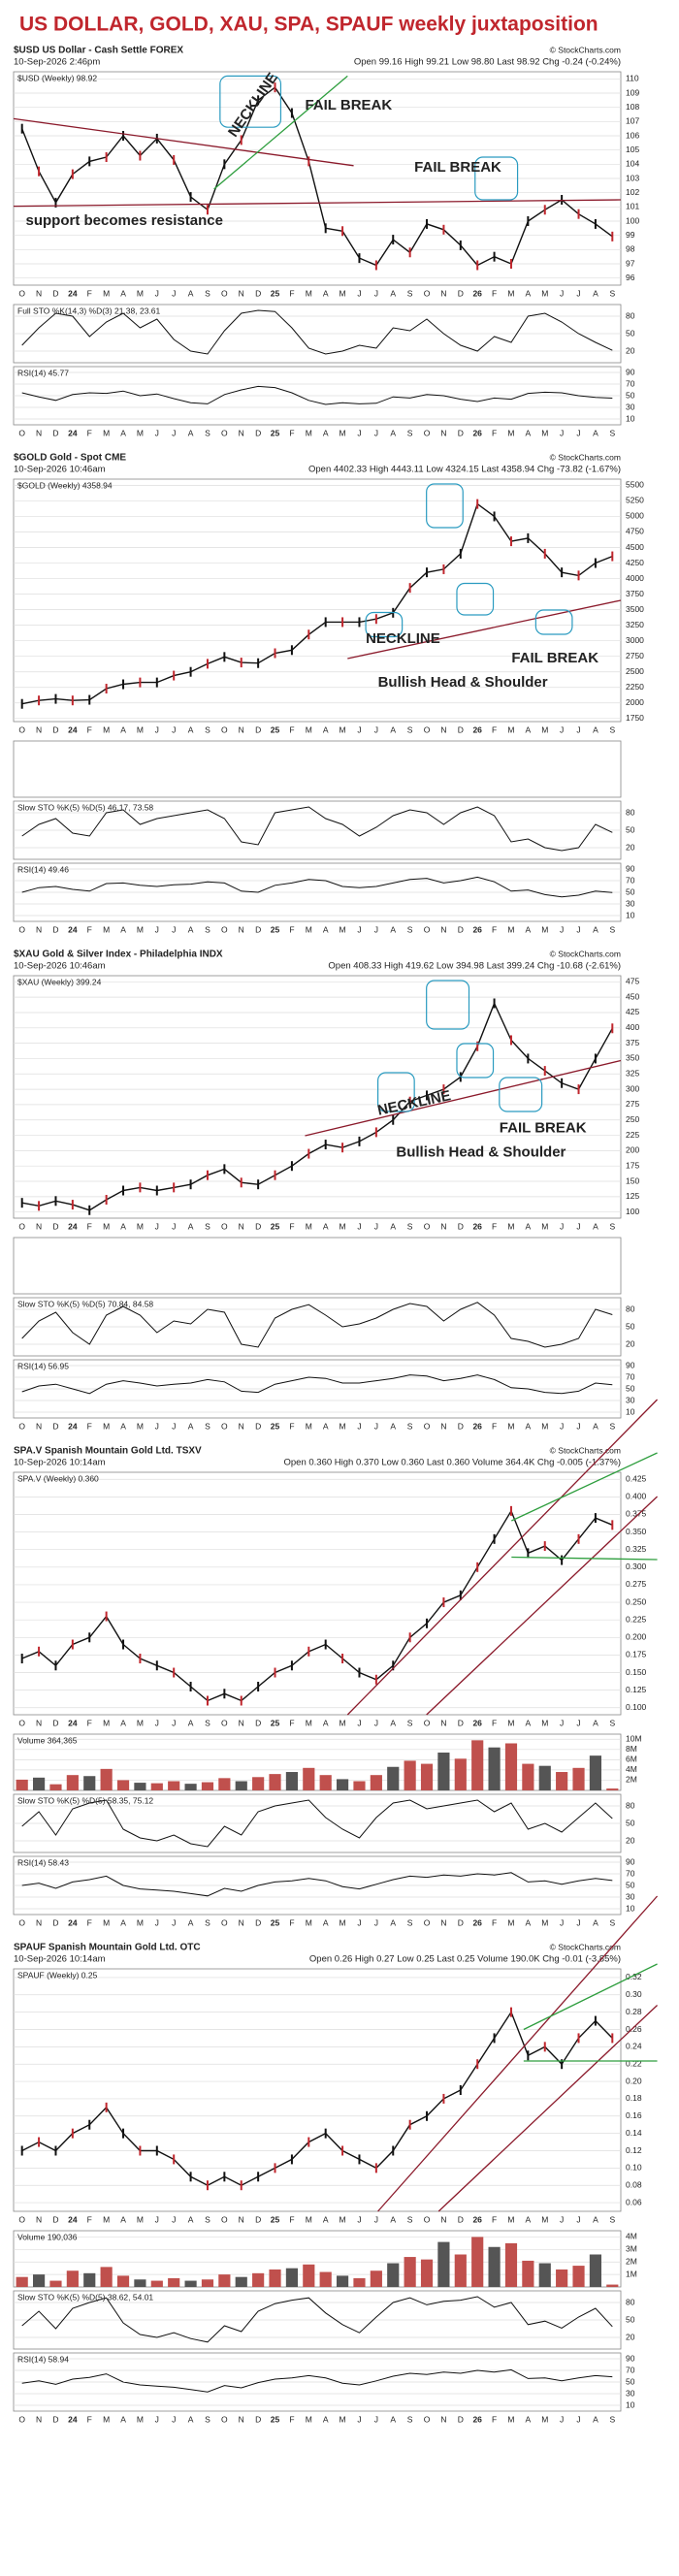 This screenshot has height=2576, width=679. I want to click on y-tick-label: 2250, so click(635, 687).